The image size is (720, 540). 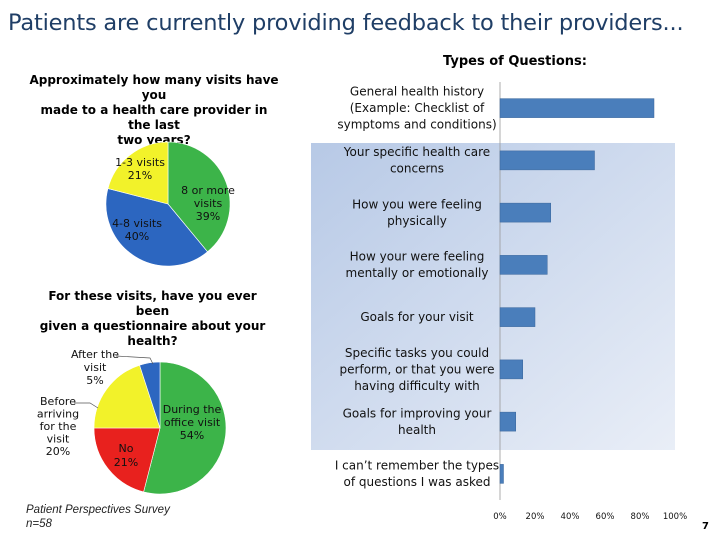 I want to click on bar-category-label-line: of questions I was asked, so click(x=416, y=482).